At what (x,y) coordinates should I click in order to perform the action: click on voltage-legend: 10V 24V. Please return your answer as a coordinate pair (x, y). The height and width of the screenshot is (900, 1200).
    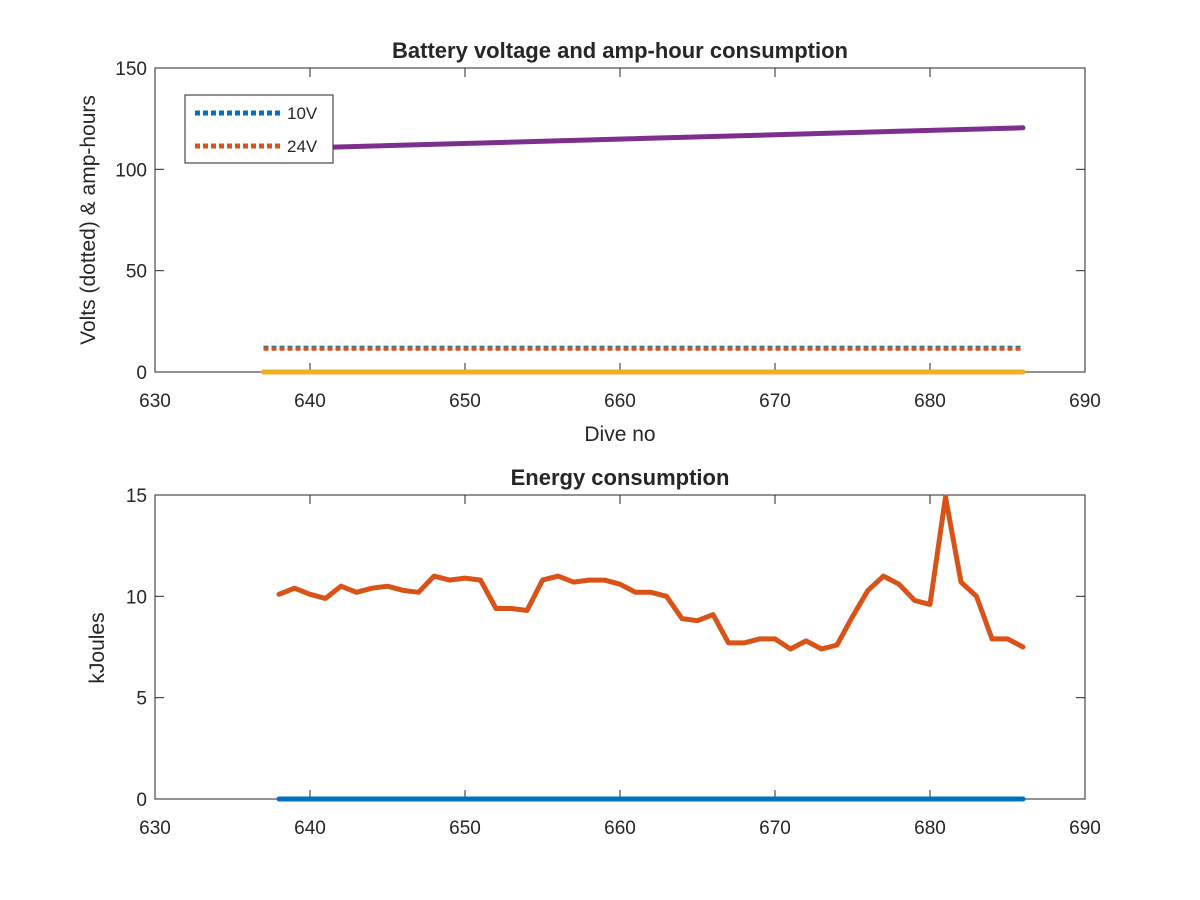
    Looking at the image, I should click on (259, 129).